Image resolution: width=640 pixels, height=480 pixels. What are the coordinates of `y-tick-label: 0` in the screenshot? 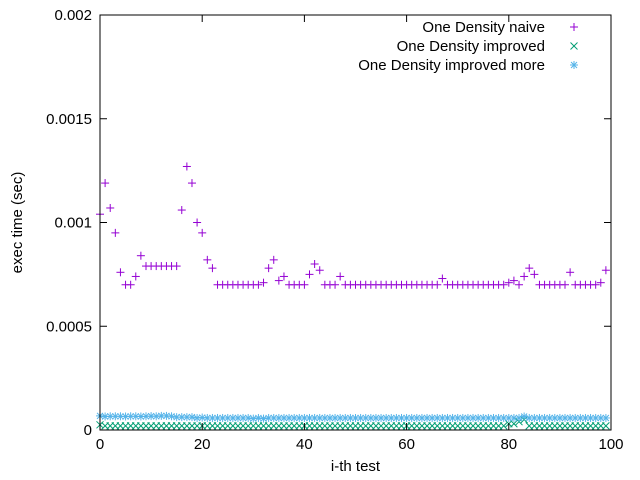 It's located at (88, 430).